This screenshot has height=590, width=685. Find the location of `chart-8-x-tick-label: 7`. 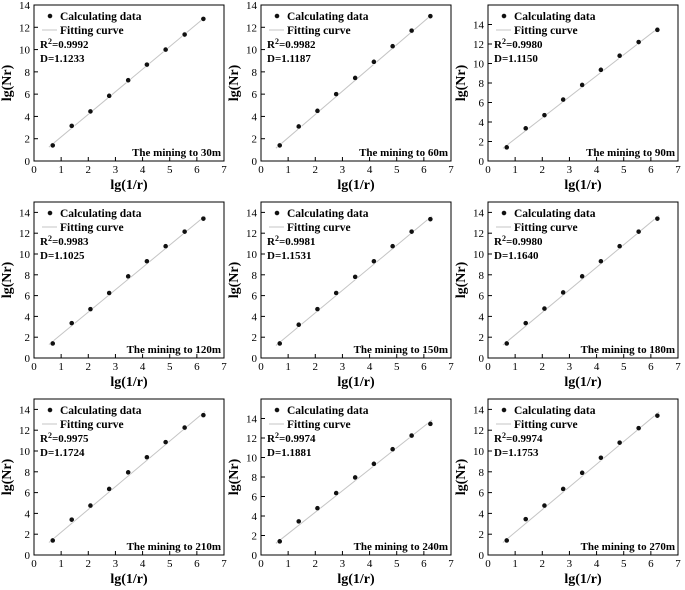

chart-8-x-tick-label: 7 is located at coordinates (451, 564).